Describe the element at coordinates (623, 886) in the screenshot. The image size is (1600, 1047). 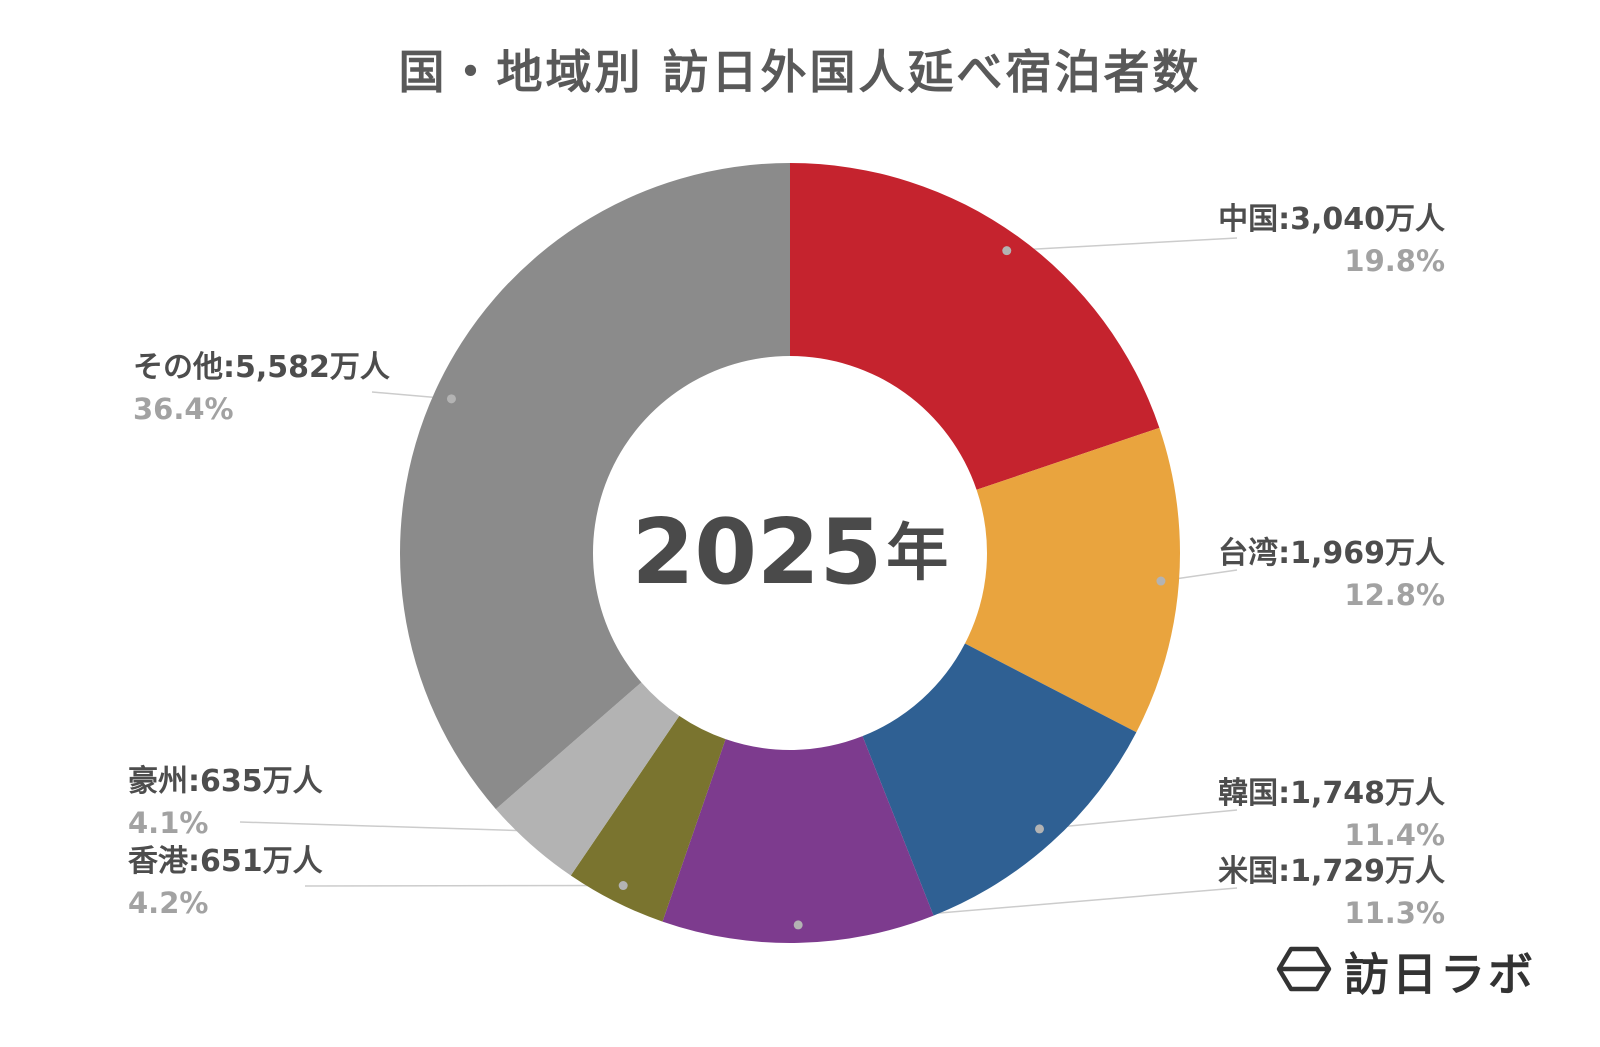
I see `leader-dot-hong-kong` at that location.